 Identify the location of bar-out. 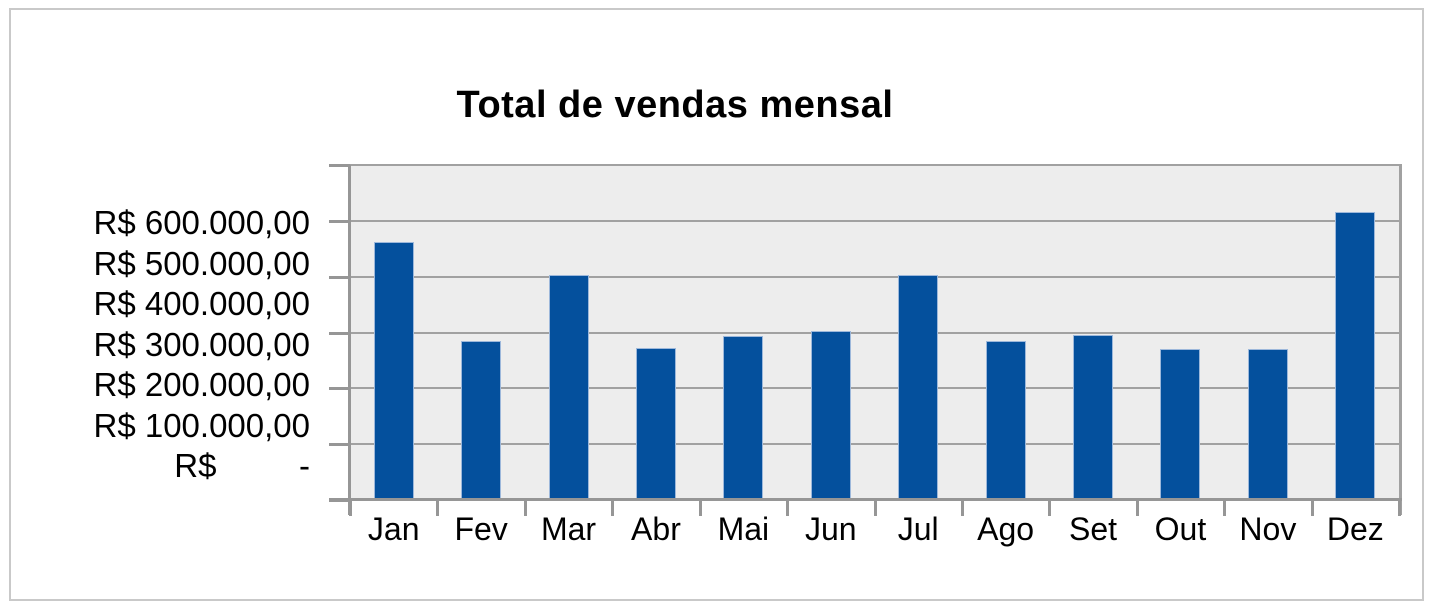
(1180, 424).